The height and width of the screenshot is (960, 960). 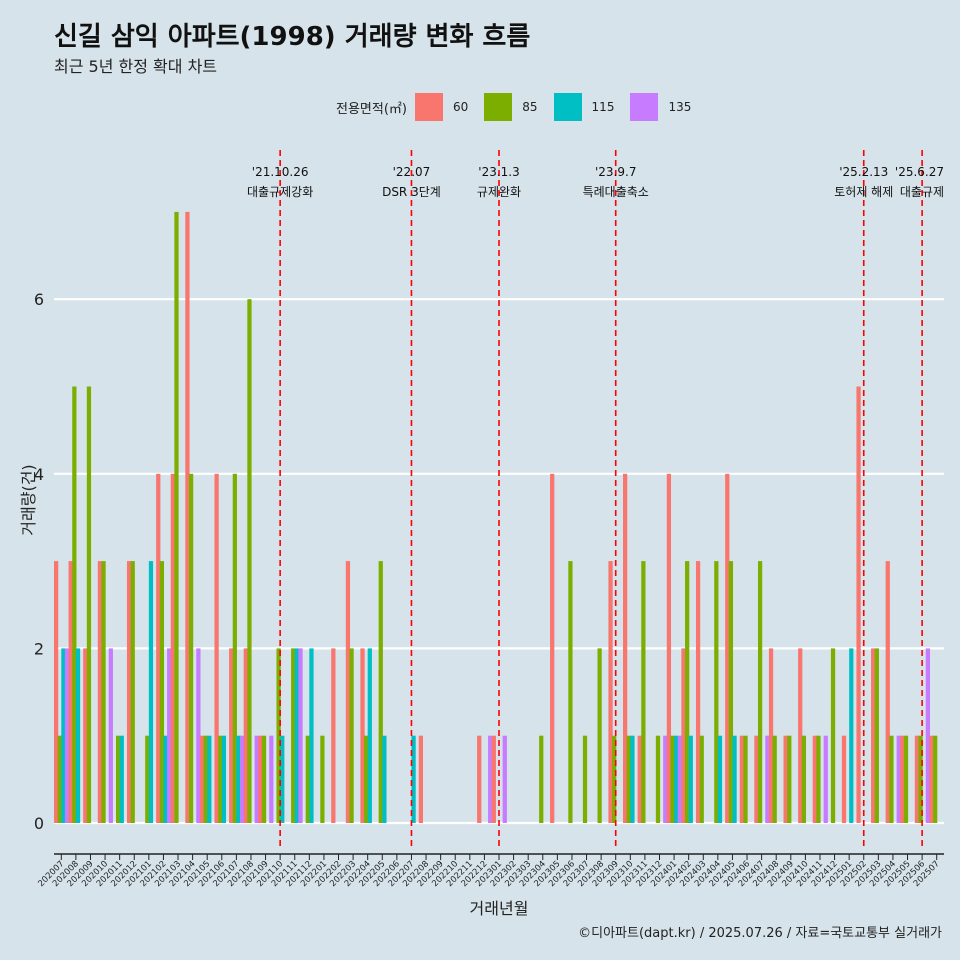 I want to click on legend-title: 전용면적(㎡), so click(x=371, y=109).